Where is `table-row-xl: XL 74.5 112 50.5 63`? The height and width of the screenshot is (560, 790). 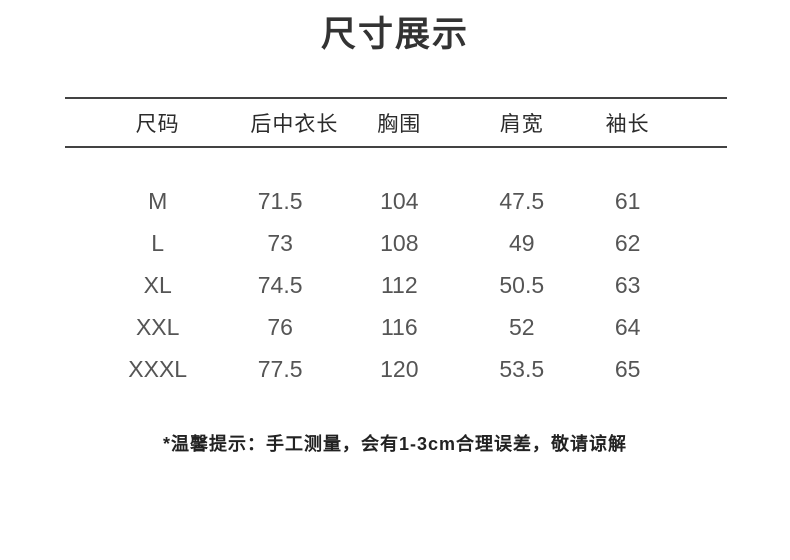 table-row-xl: XL 74.5 112 50.5 63 is located at coordinates (396, 285).